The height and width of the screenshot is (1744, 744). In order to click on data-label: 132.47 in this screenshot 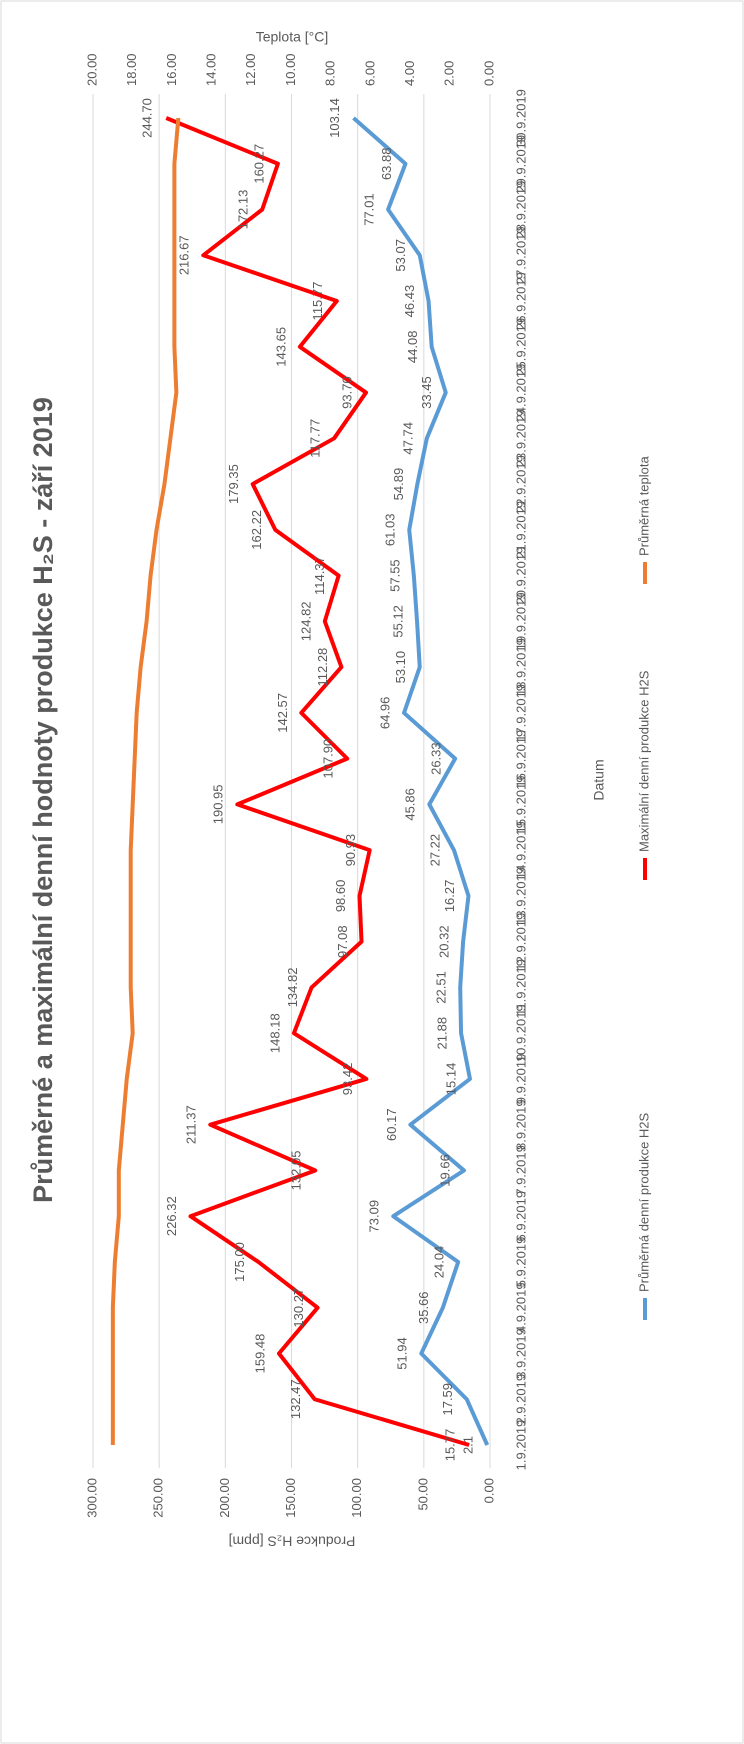, I will do `click(295, 1399)`.